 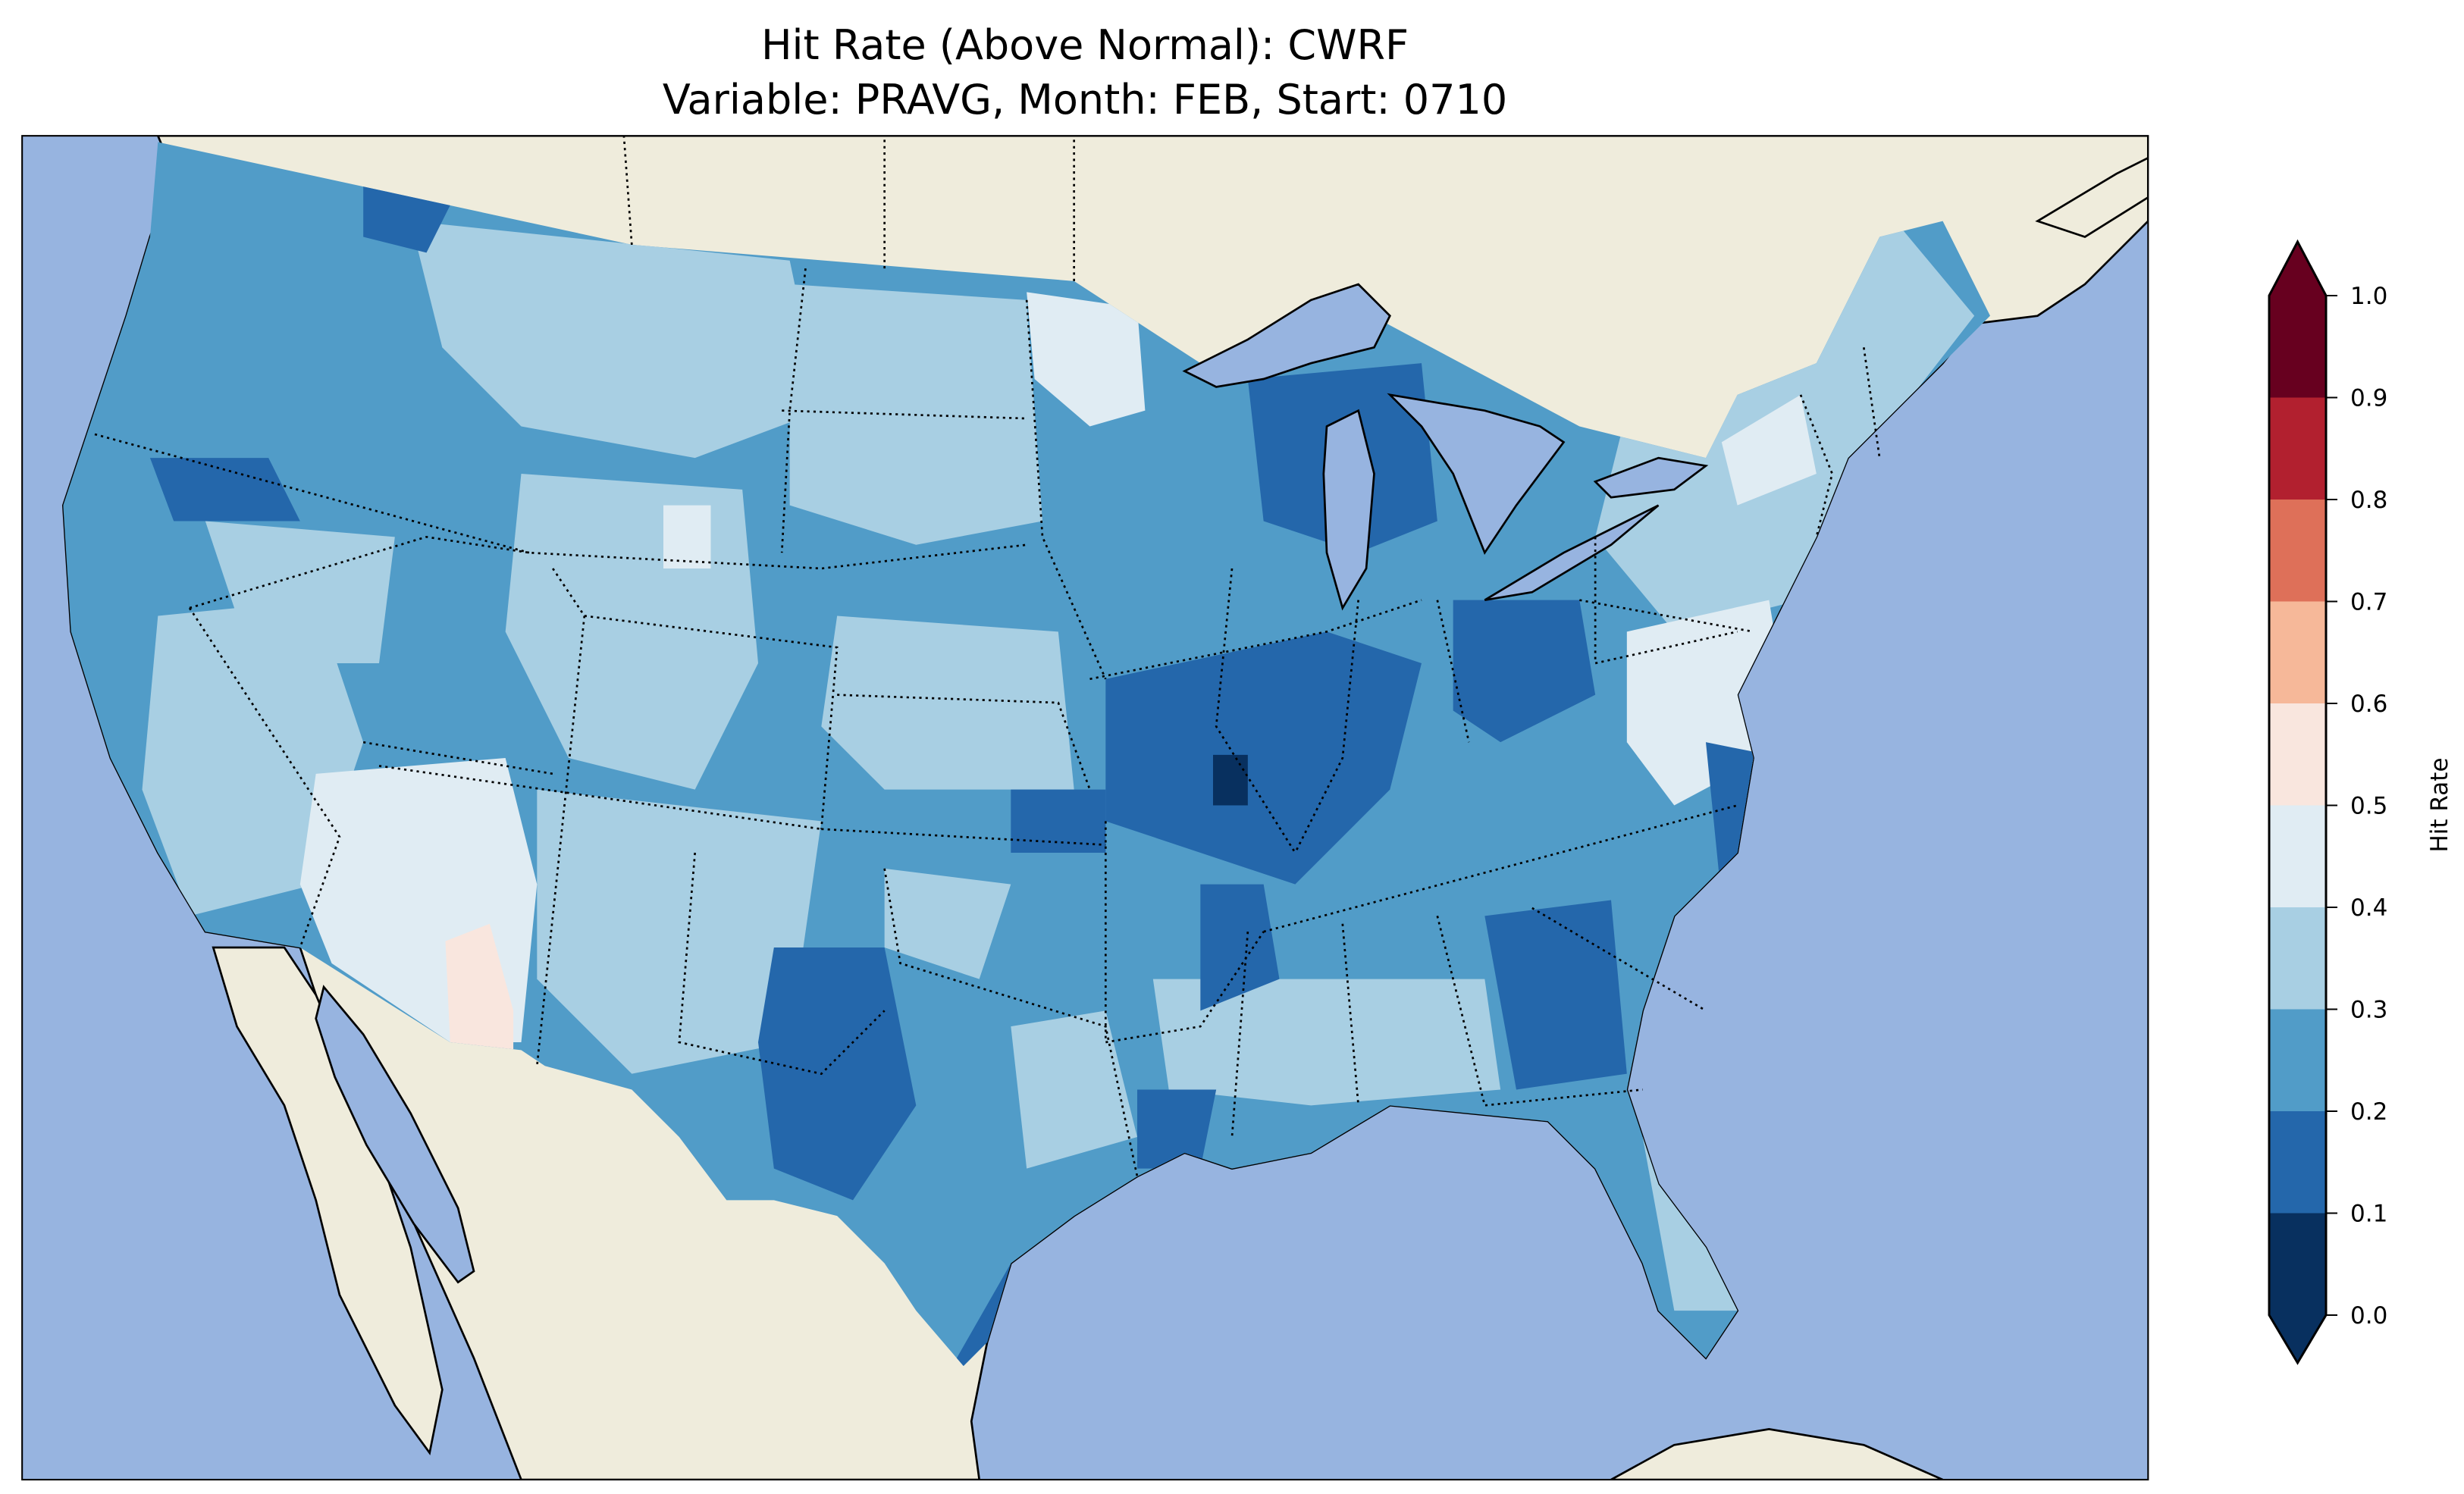 What do you see at coordinates (2092, 197) in the screenshot?
I see `nova-scotia` at bounding box center [2092, 197].